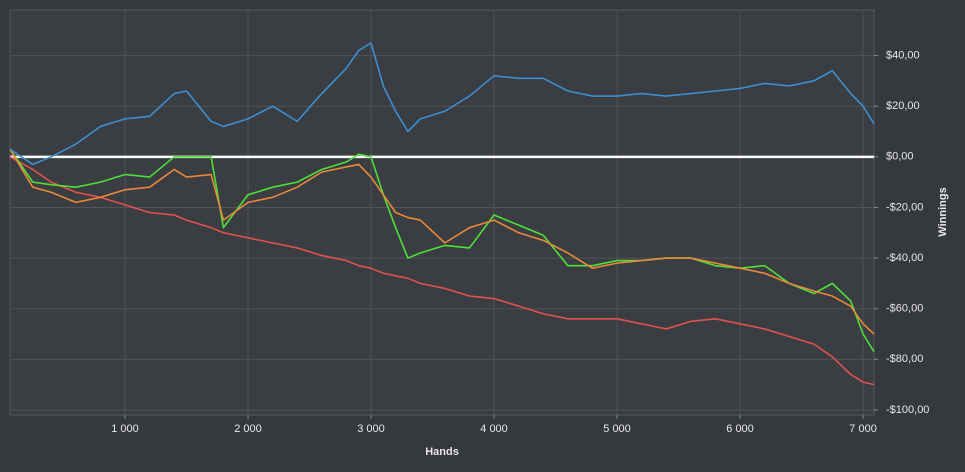 This screenshot has height=472, width=965. What do you see at coordinates (900, 157) in the screenshot?
I see `y-tick-label: $0,00` at bounding box center [900, 157].